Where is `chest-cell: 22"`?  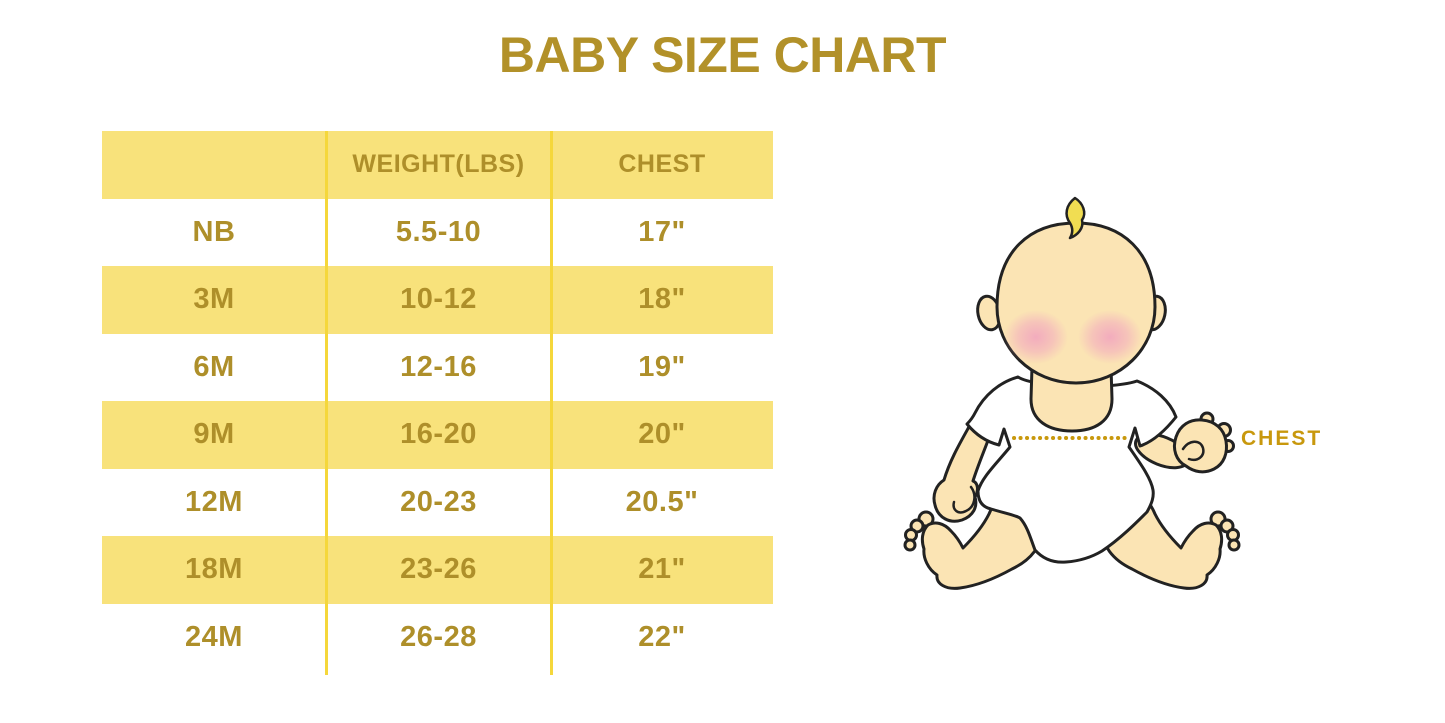 chest-cell: 22" is located at coordinates (662, 636).